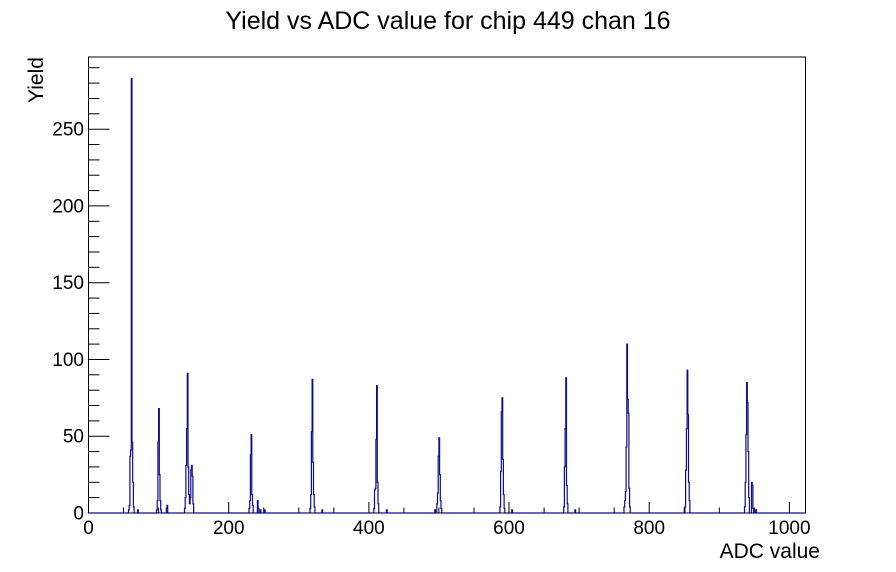  I want to click on y-tick-label: 0, so click(78, 514).